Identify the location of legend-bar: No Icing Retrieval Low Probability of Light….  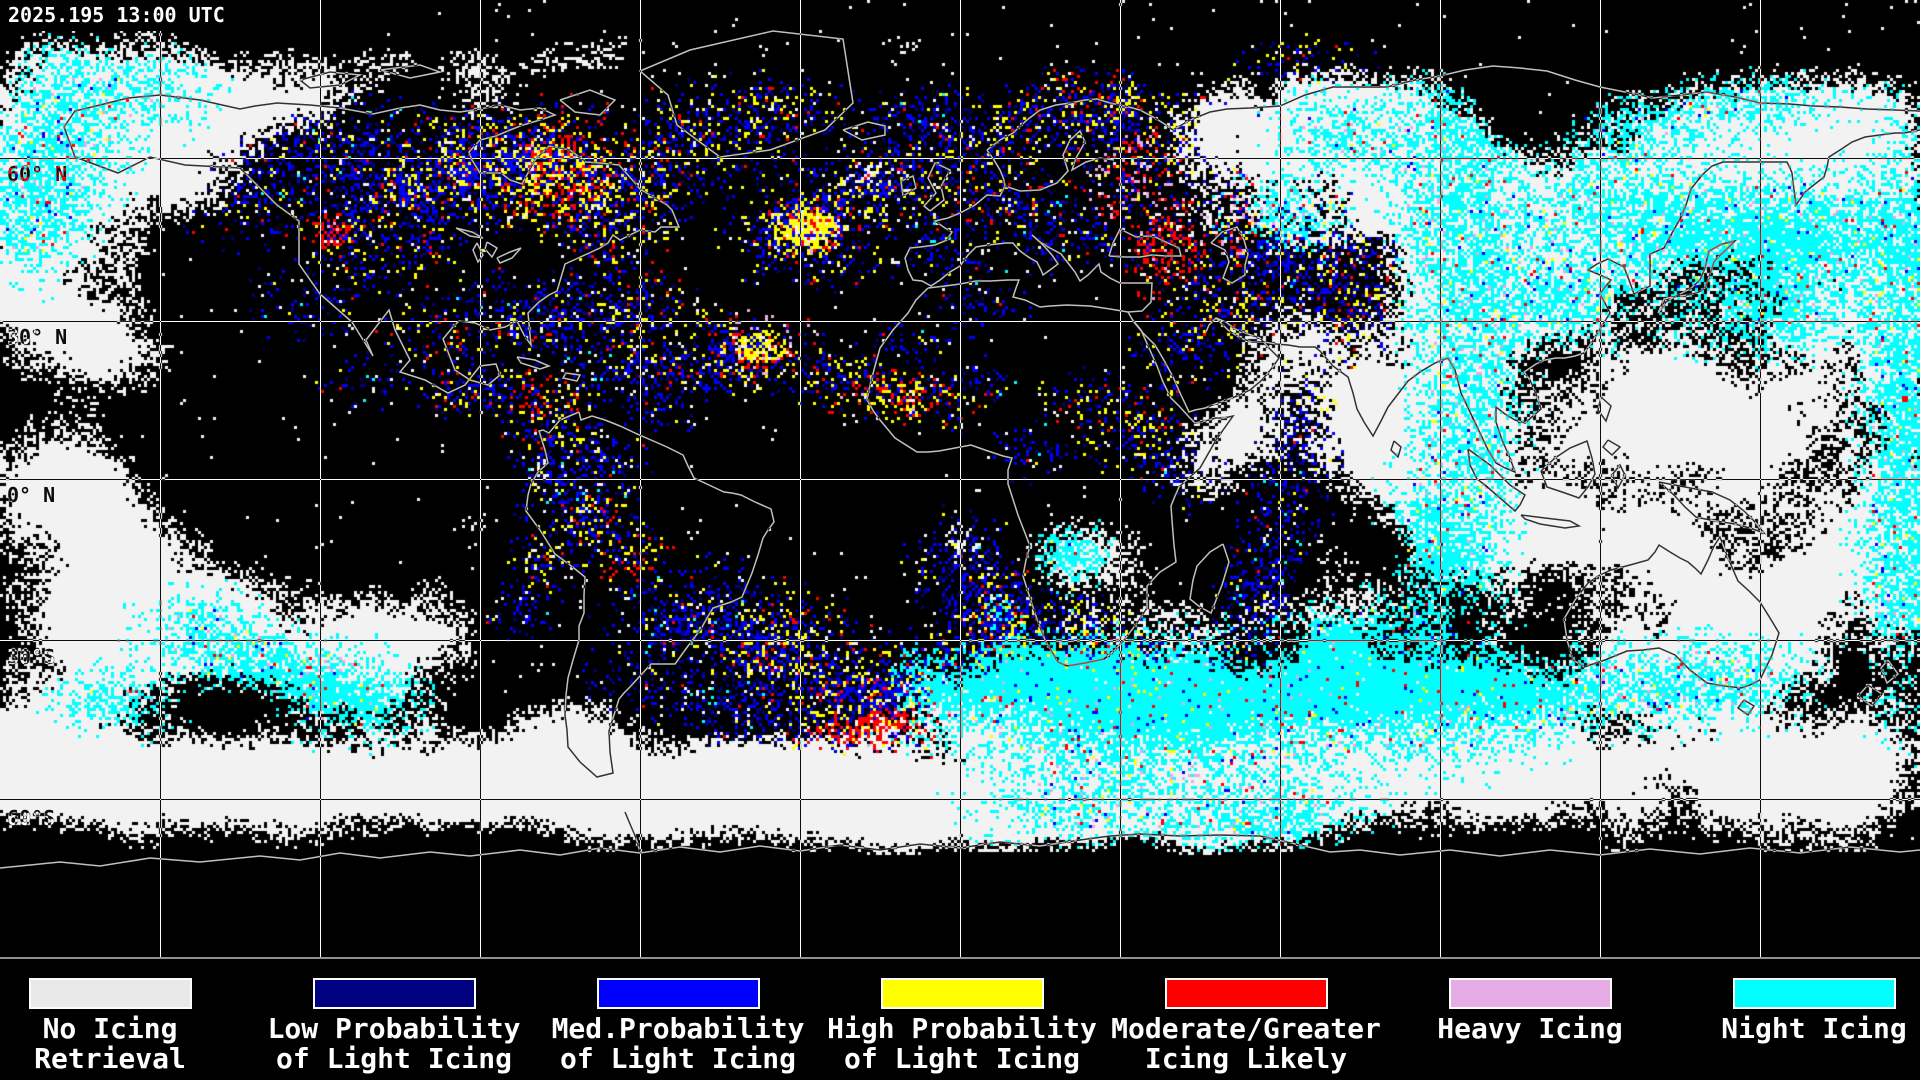
(960, 1019).